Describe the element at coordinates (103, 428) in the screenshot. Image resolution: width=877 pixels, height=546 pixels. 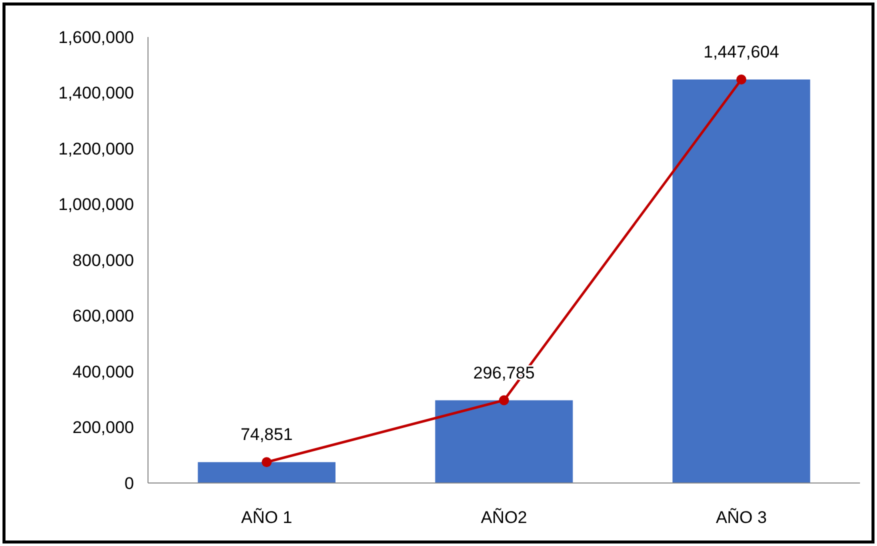
I see `y-tick-label: 200,000` at that location.